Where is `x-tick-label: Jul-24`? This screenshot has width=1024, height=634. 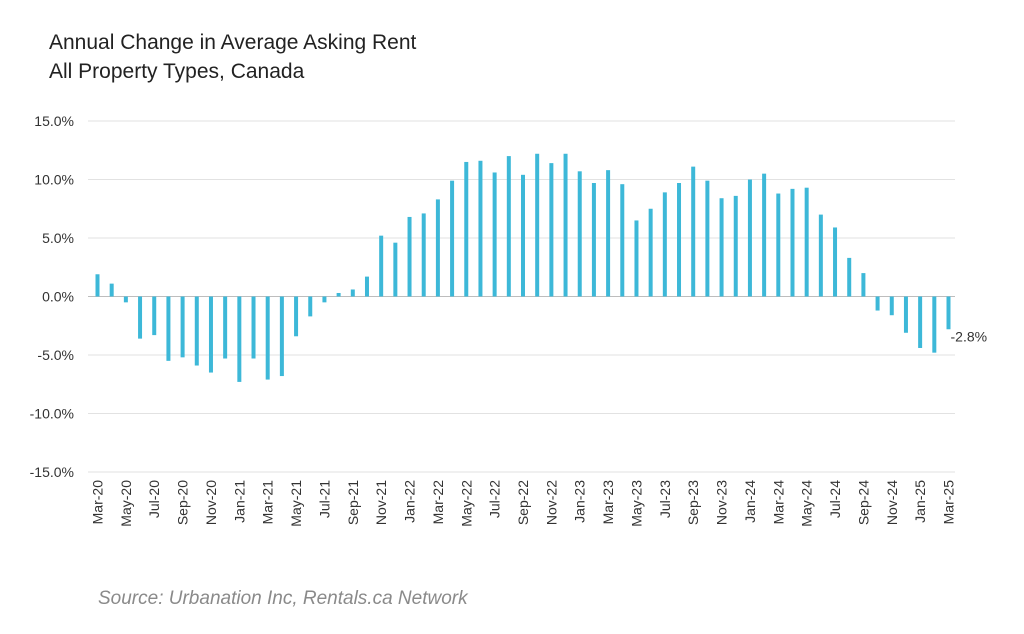
x-tick-label: Jul-24 is located at coordinates (835, 499).